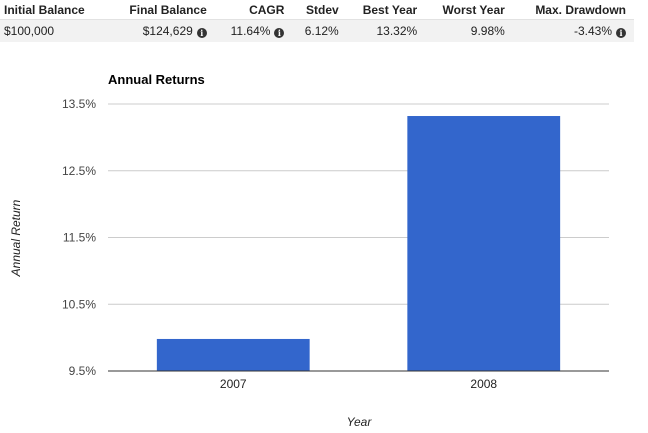 The height and width of the screenshot is (433, 648). Describe the element at coordinates (29, 31) in the screenshot. I see `initial-balance-text: $100,000` at that location.